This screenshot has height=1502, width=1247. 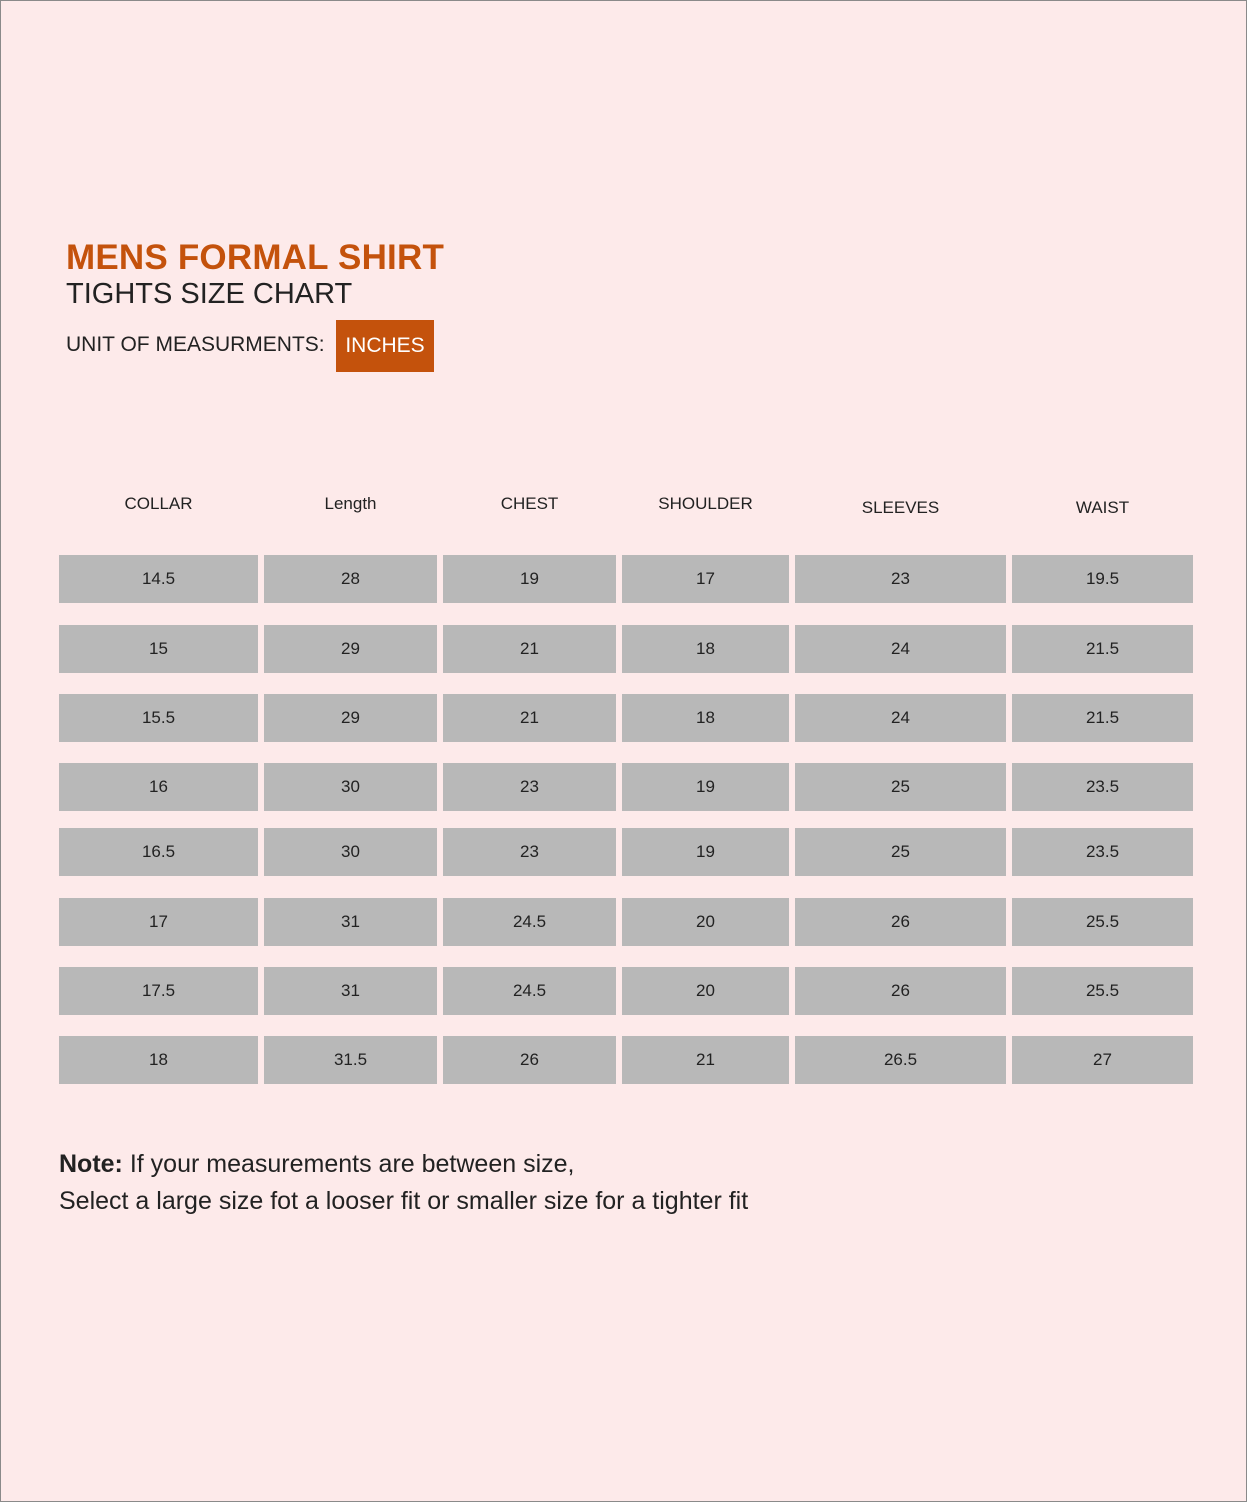 I want to click on table-cell: 14.5, so click(x=158, y=579).